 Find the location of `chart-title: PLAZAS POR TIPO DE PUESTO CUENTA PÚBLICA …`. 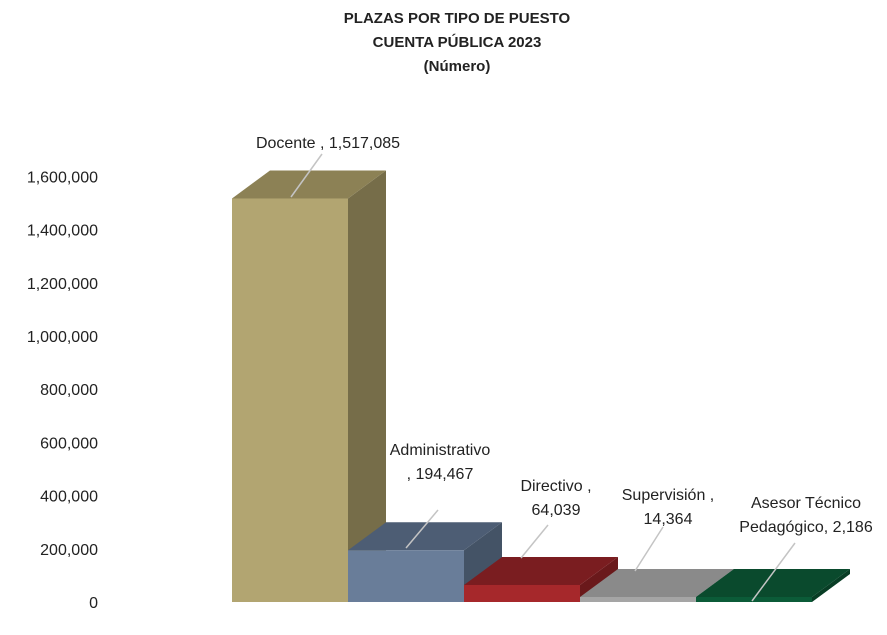

chart-title: PLAZAS POR TIPO DE PUESTO CUENTA PÚBLICA … is located at coordinates (457, 42).